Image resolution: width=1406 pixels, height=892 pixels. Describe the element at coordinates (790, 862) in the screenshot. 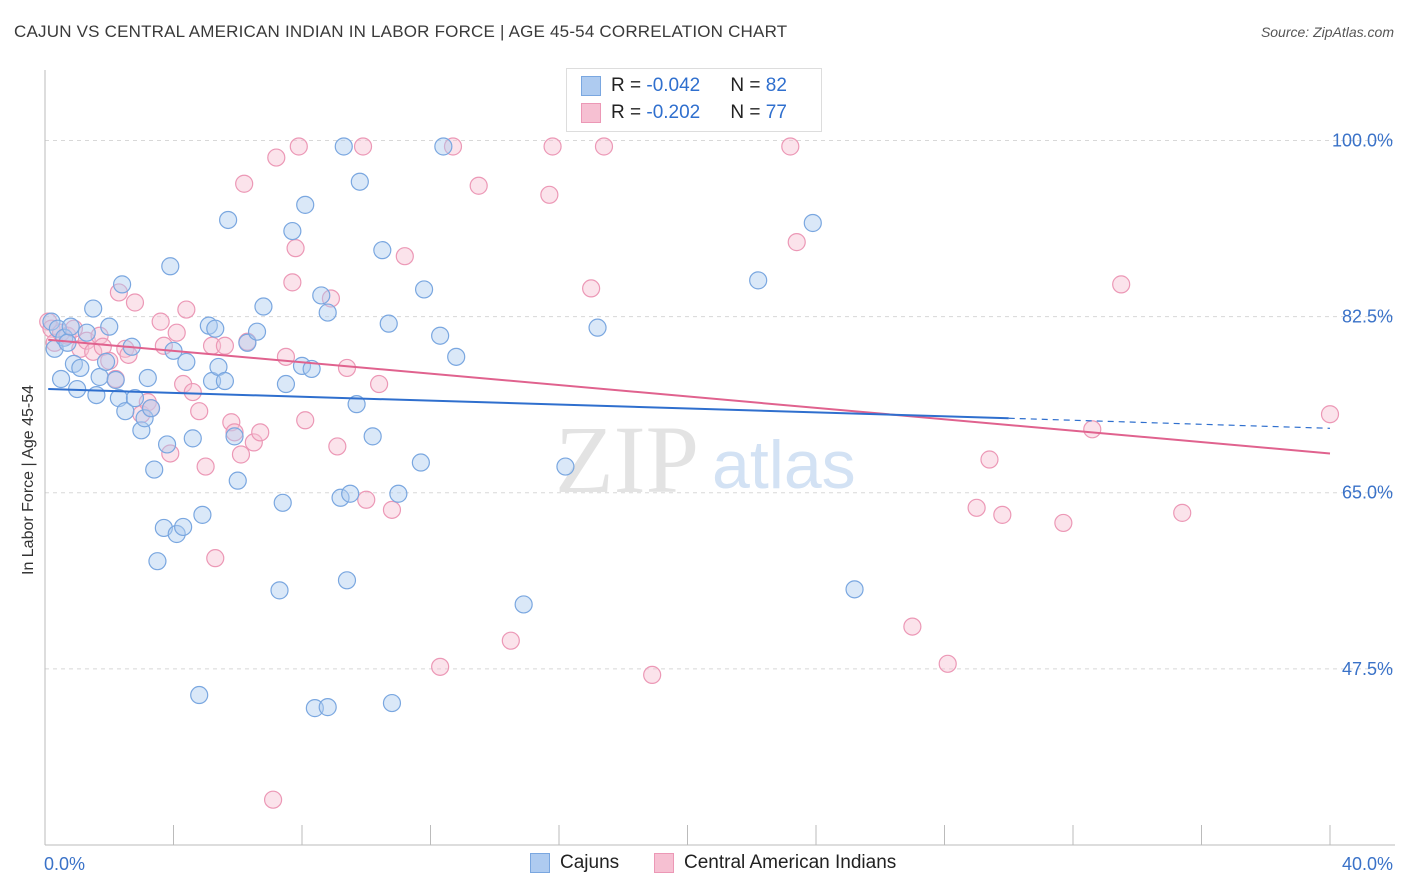

I see `legend-label-central-american-indians: Central American Indians` at that location.